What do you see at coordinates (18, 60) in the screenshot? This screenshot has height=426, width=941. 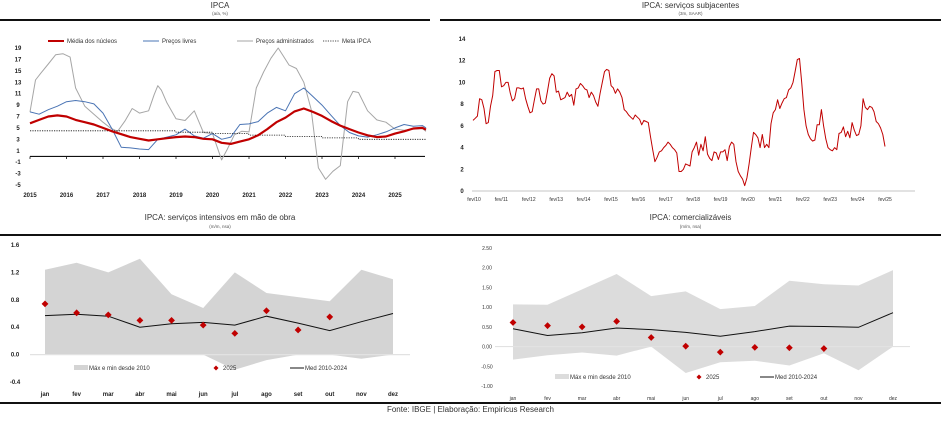 I see `y-tick-label: 17` at bounding box center [18, 60].